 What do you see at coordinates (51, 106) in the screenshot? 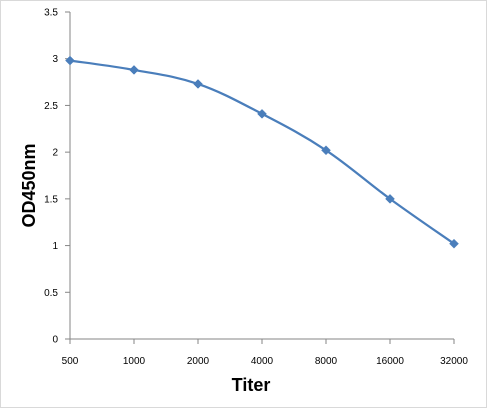
I see `y-tick-label: 2.5` at bounding box center [51, 106].